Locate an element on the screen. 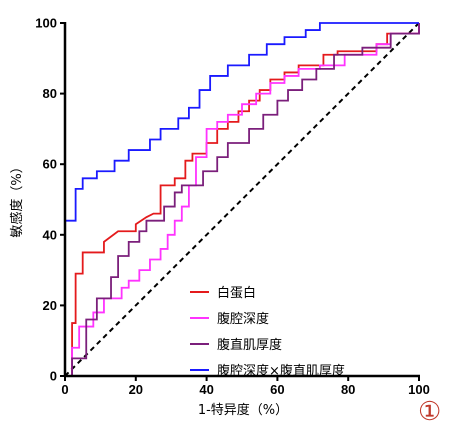  x-tick-label: 100 is located at coordinates (419, 389).